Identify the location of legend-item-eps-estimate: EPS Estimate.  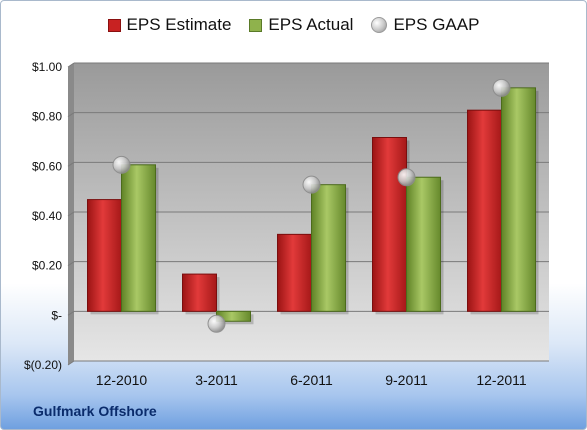
(169, 25).